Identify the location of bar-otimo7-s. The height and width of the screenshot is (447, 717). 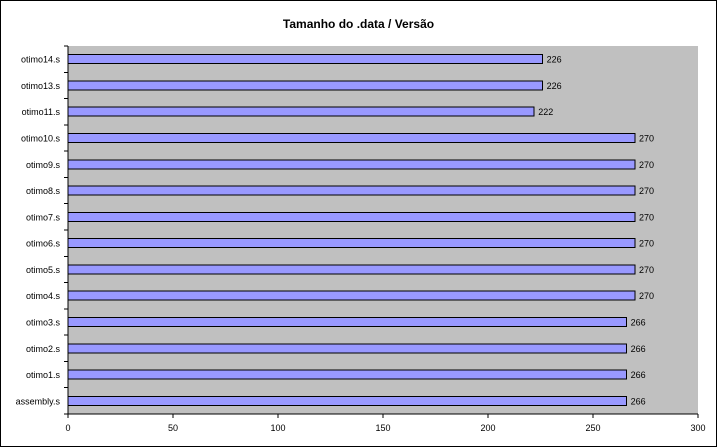
(351, 216).